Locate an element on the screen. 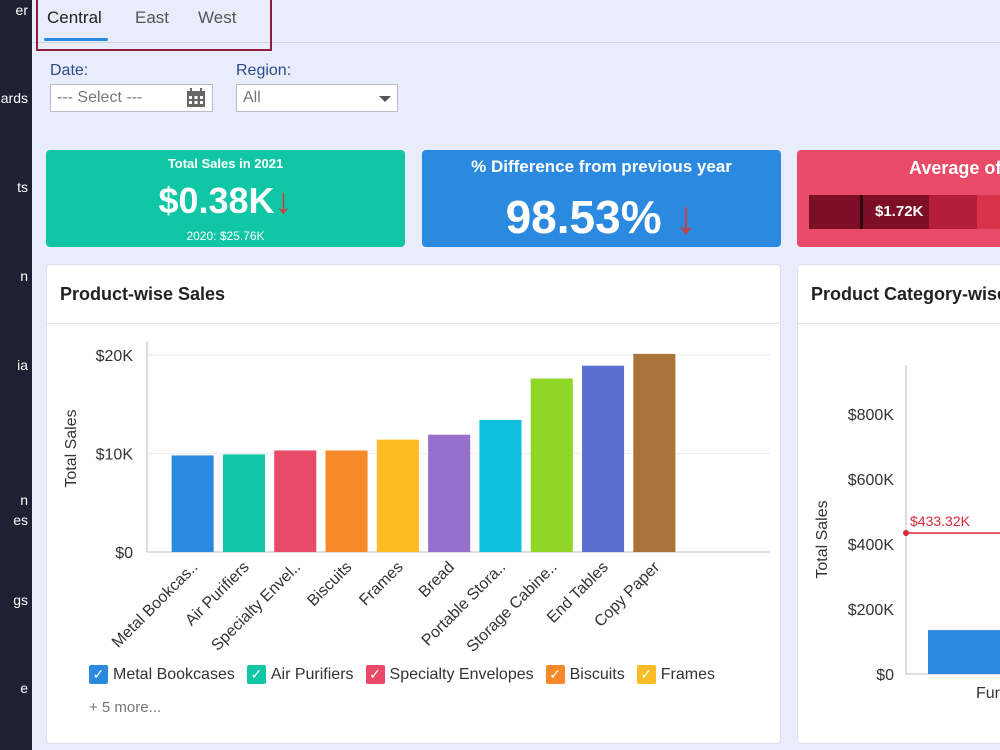  tab-central: Central is located at coordinates (74, 17).